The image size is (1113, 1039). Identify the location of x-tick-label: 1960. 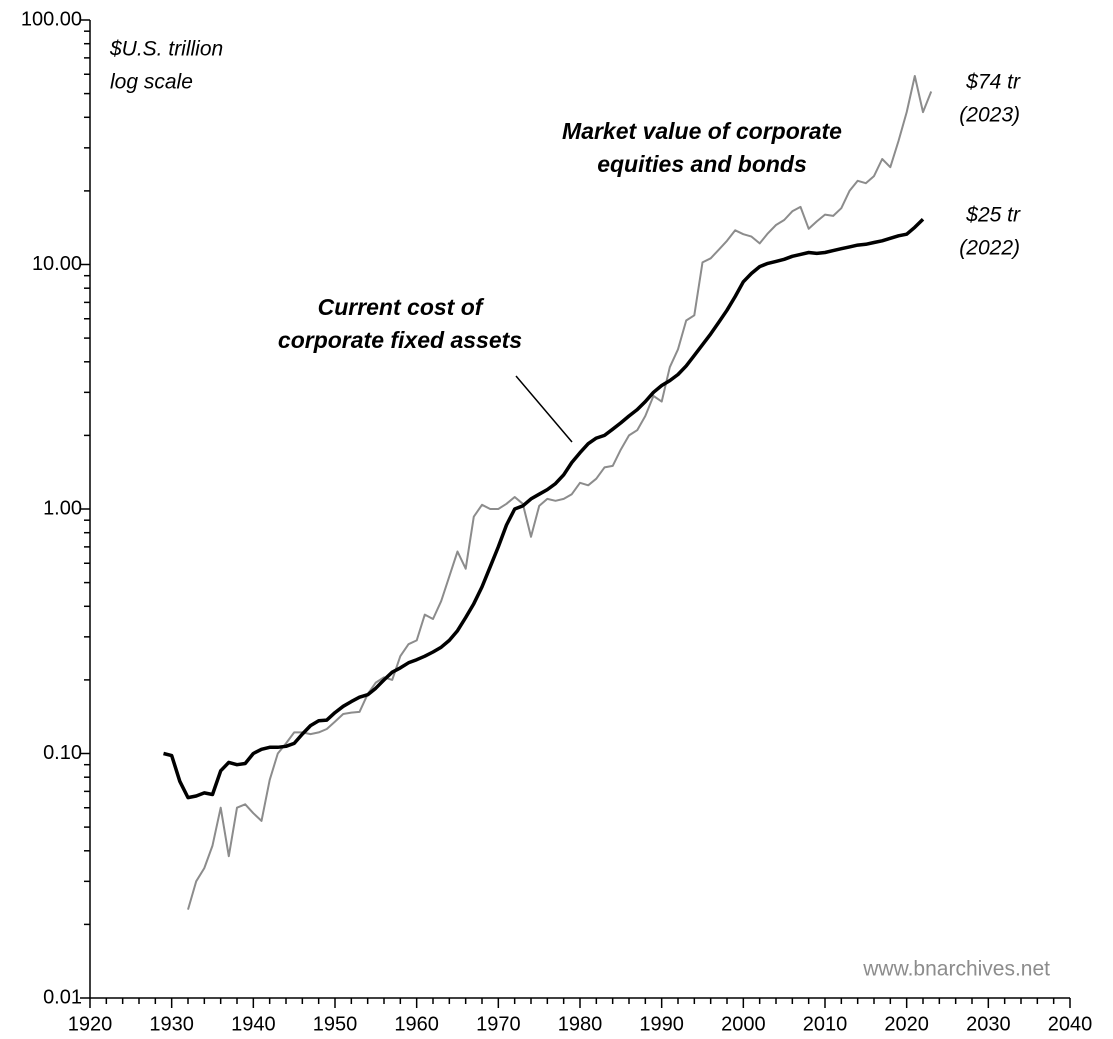
(416, 1024).